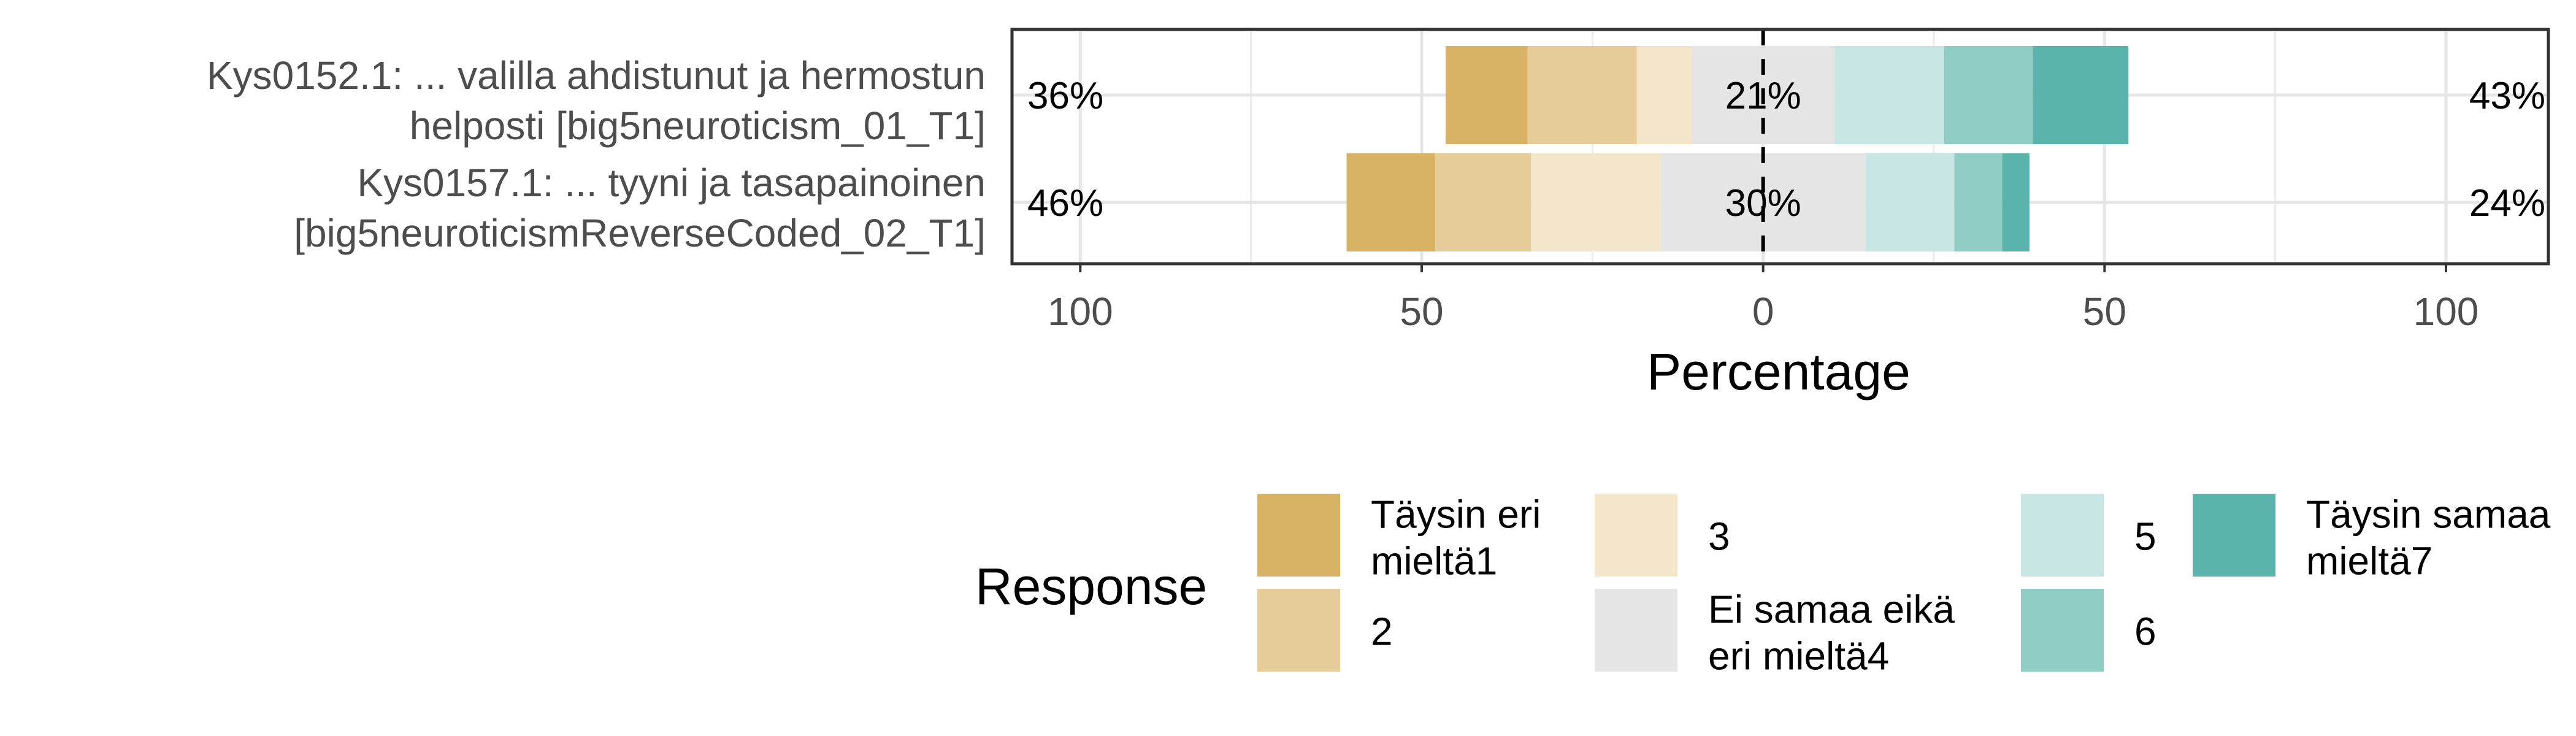  I want to click on legend-label: 6, so click(2145, 632).